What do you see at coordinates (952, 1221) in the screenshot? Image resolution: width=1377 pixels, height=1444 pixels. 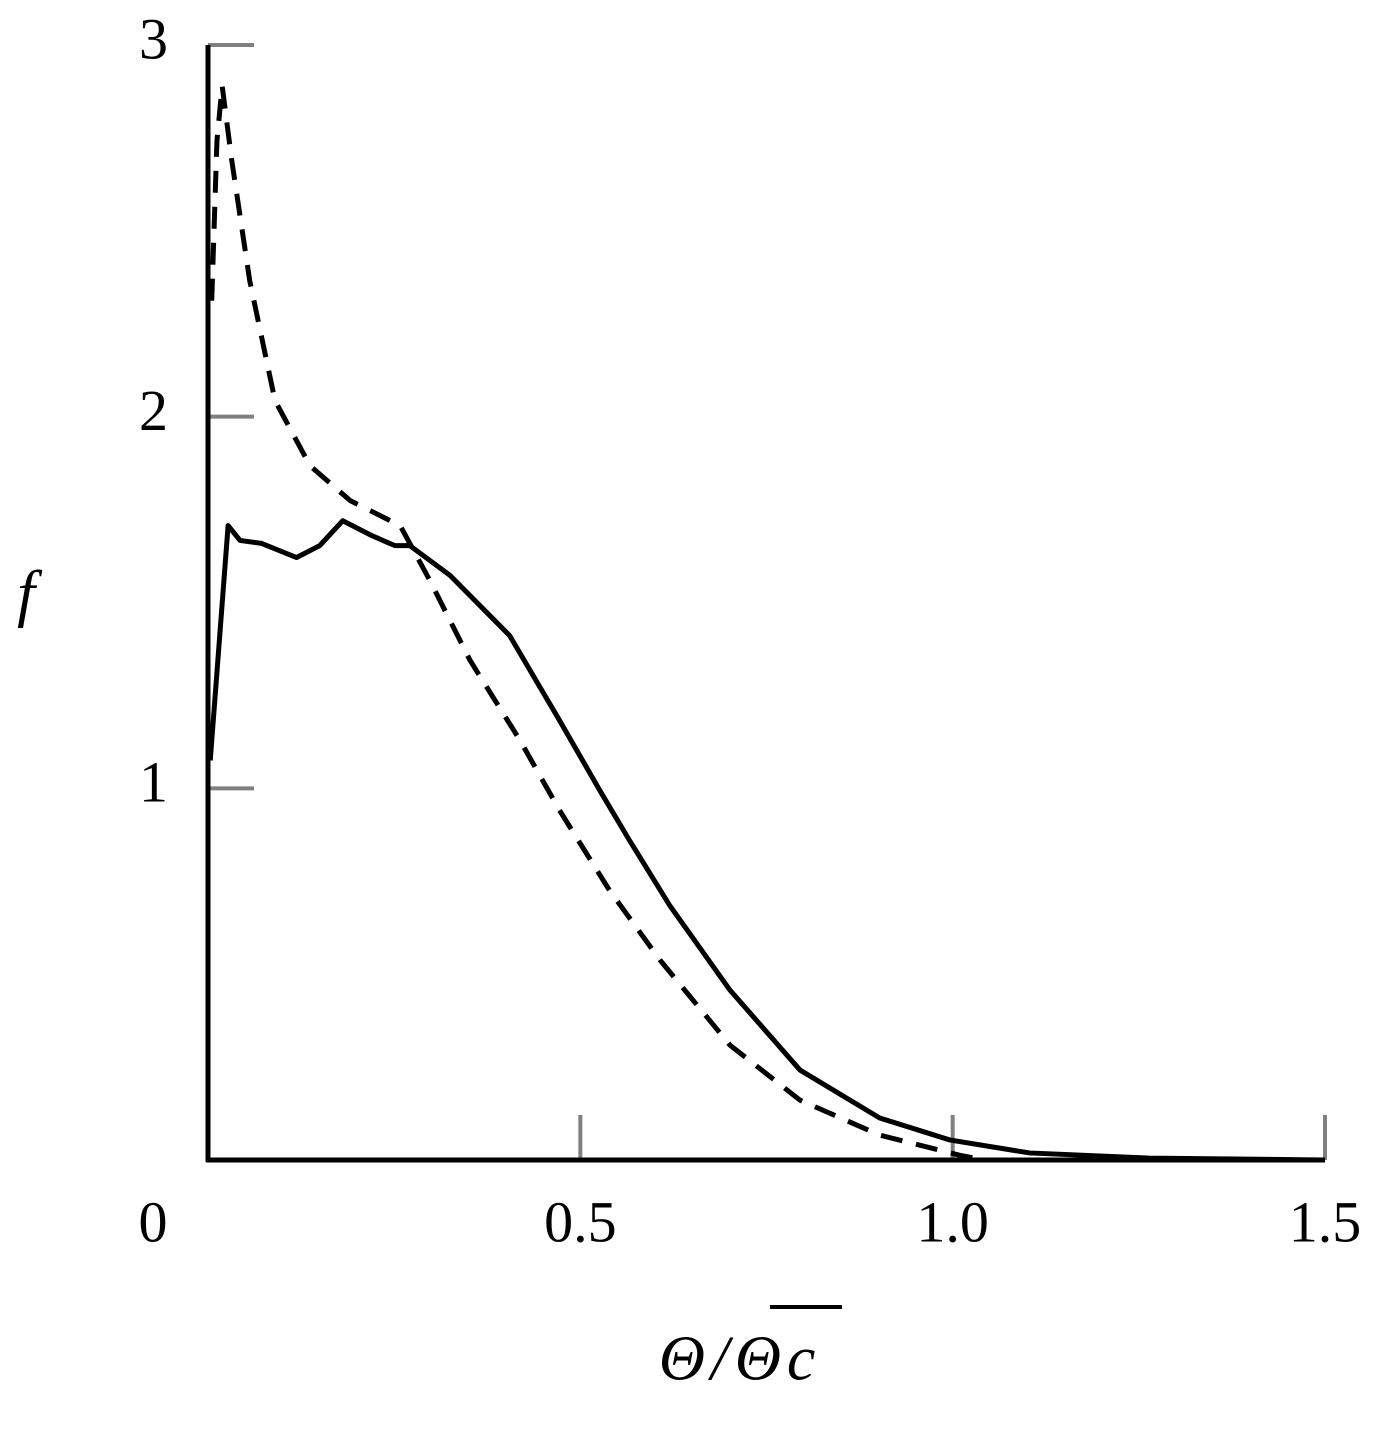 I see `x-tick-label: 1.0` at bounding box center [952, 1221].